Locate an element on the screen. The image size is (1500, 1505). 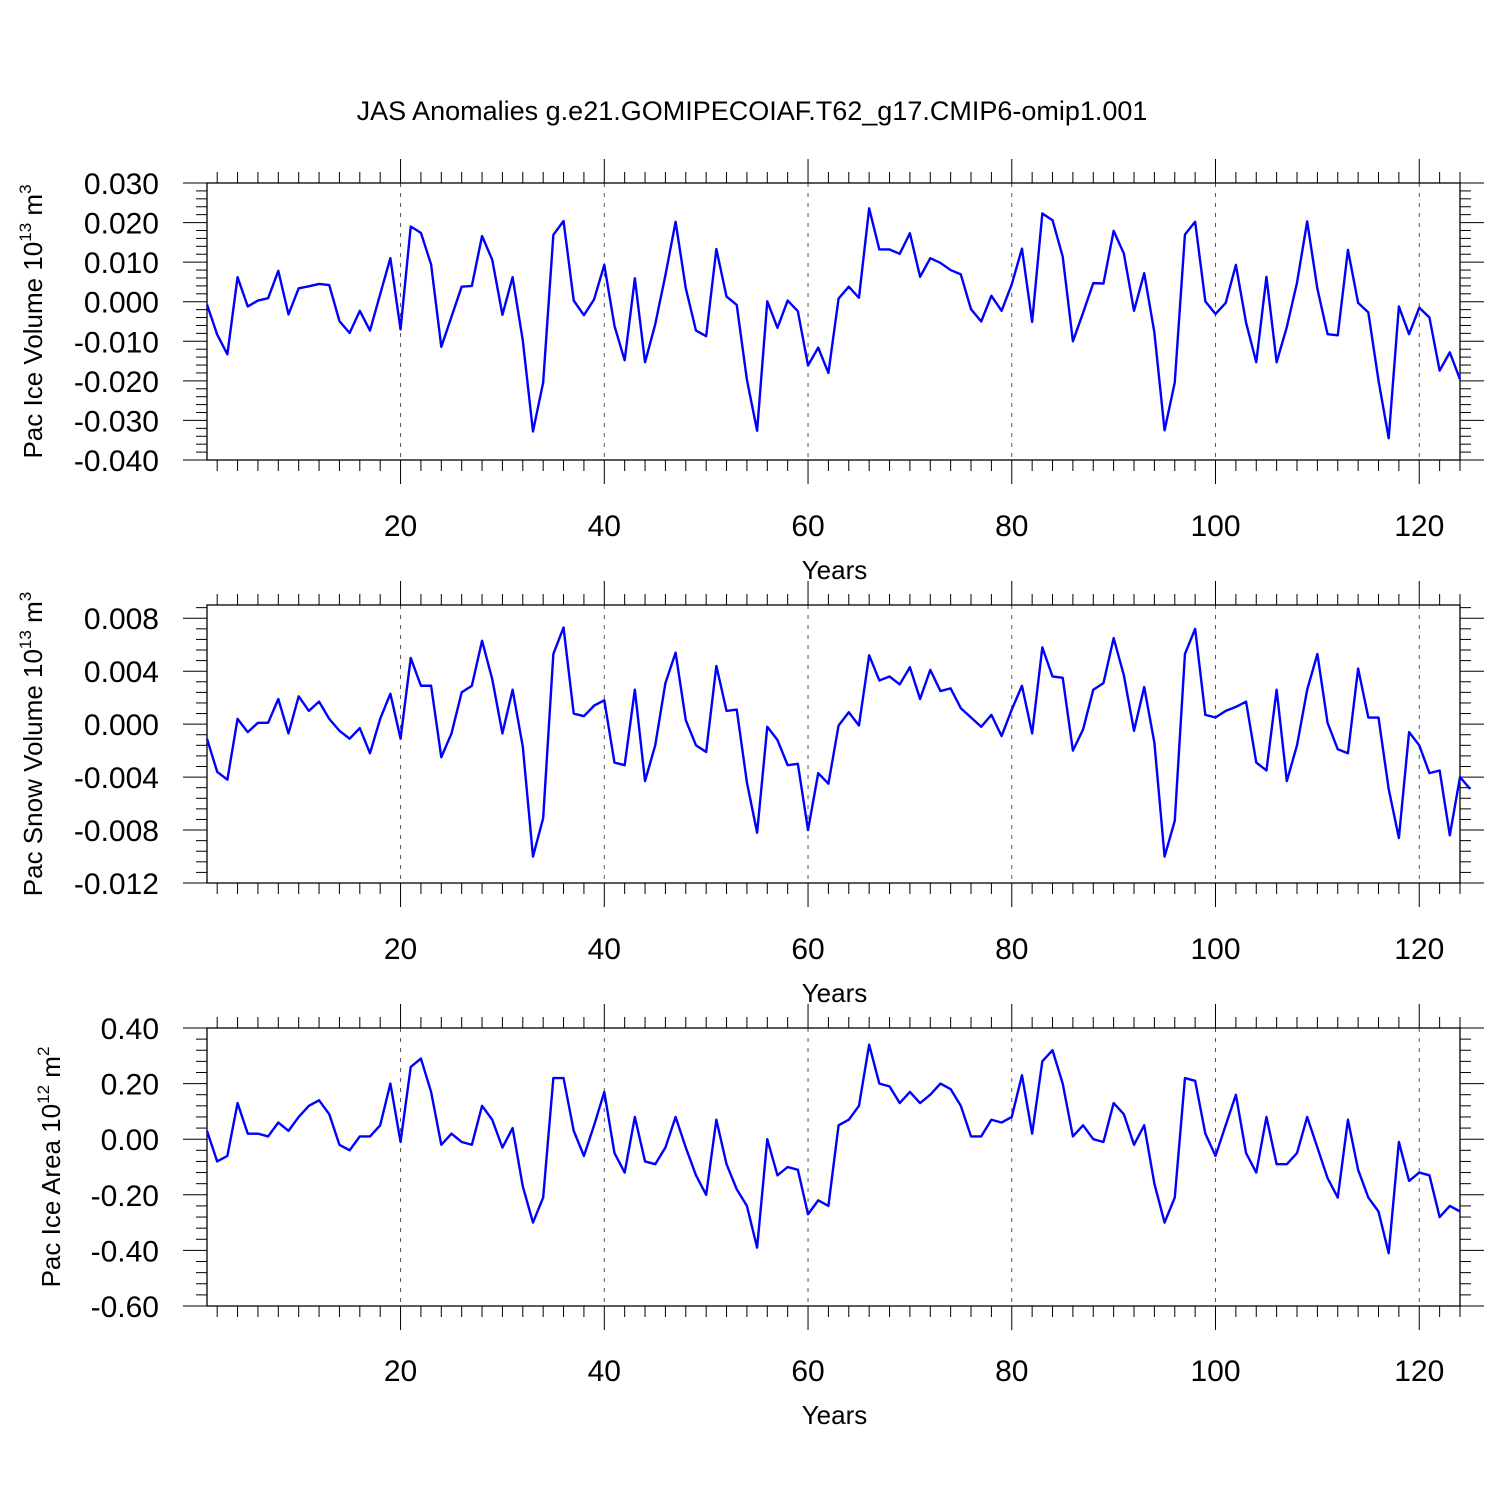
y-tick-label: 0.20 is located at coordinates (130, 1085).